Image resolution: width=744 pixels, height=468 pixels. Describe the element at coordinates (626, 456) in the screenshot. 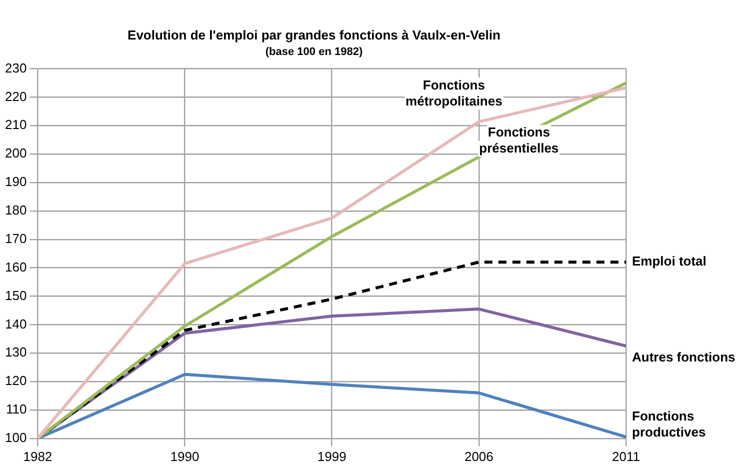

I see `x-tick-label: 2011` at that location.